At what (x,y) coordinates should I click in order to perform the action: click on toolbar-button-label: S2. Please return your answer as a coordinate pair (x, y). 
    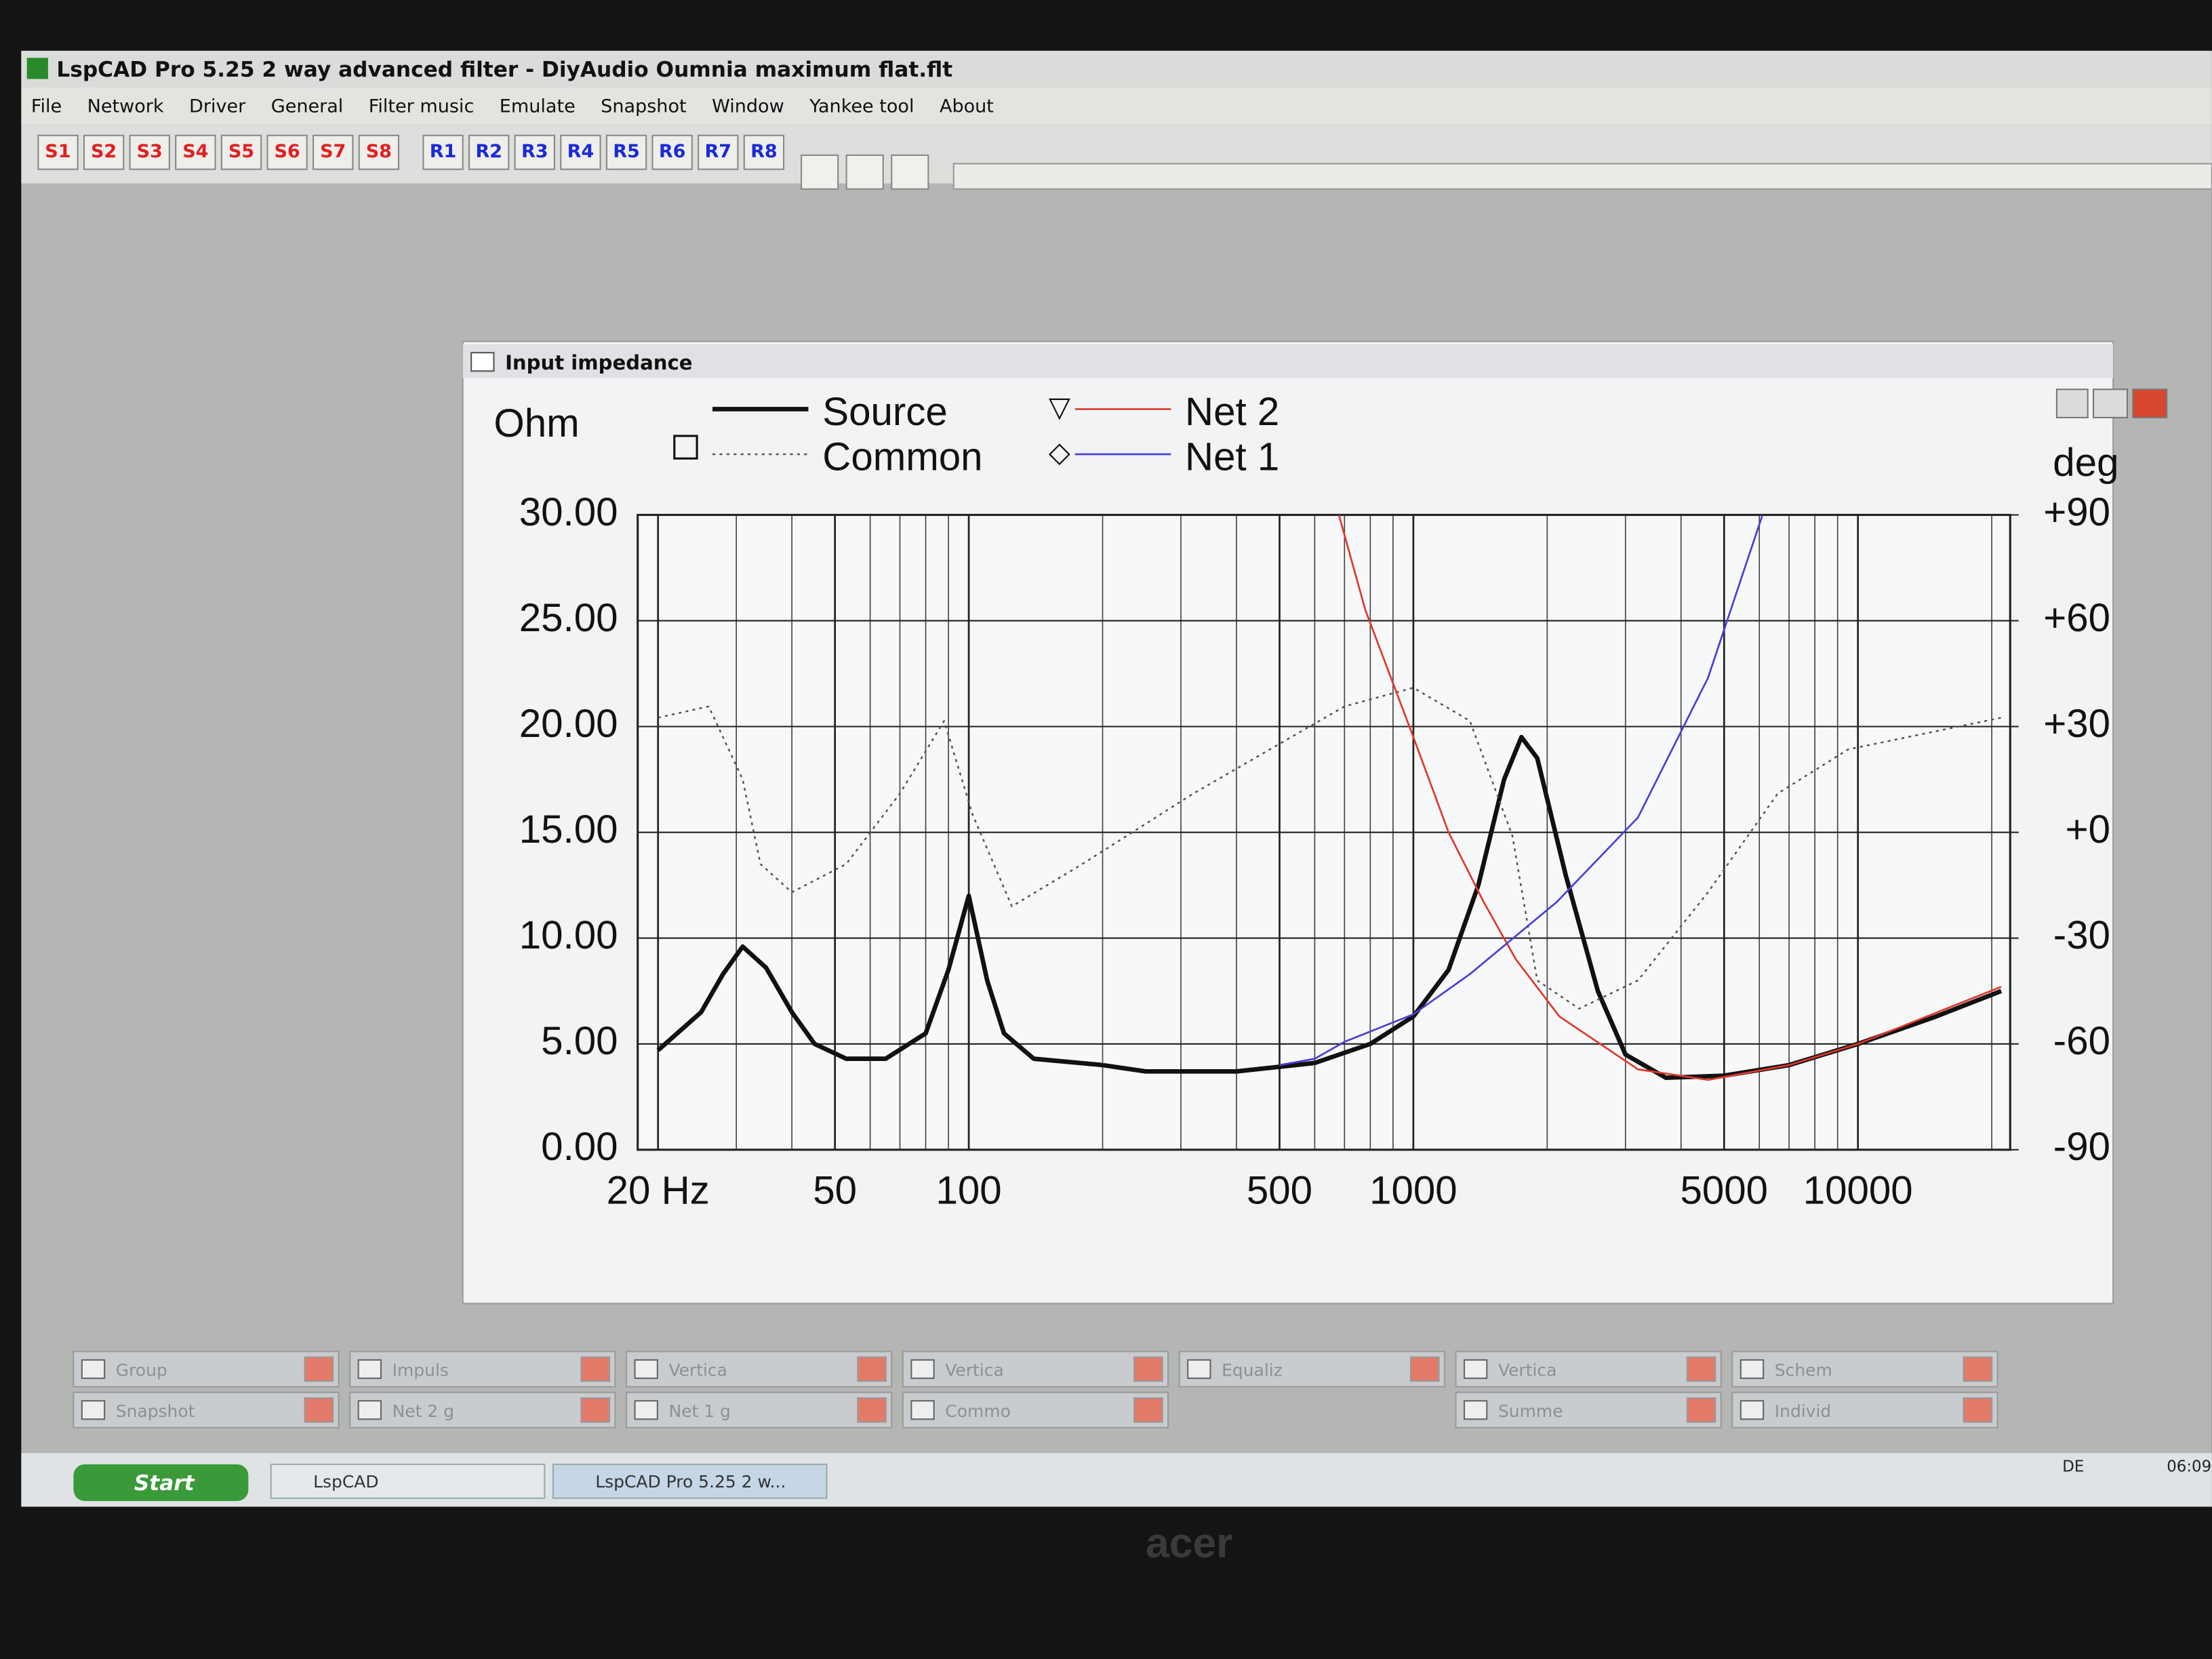
    Looking at the image, I should click on (104, 151).